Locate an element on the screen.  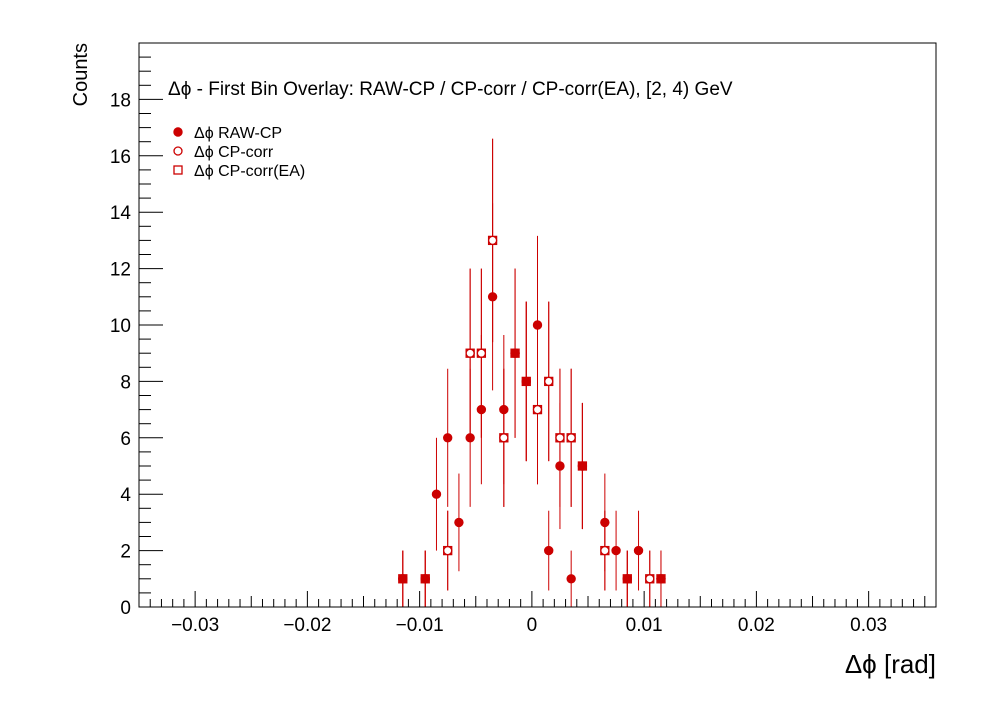
legend-label: Δϕ RAW-CP is located at coordinates (238, 133).